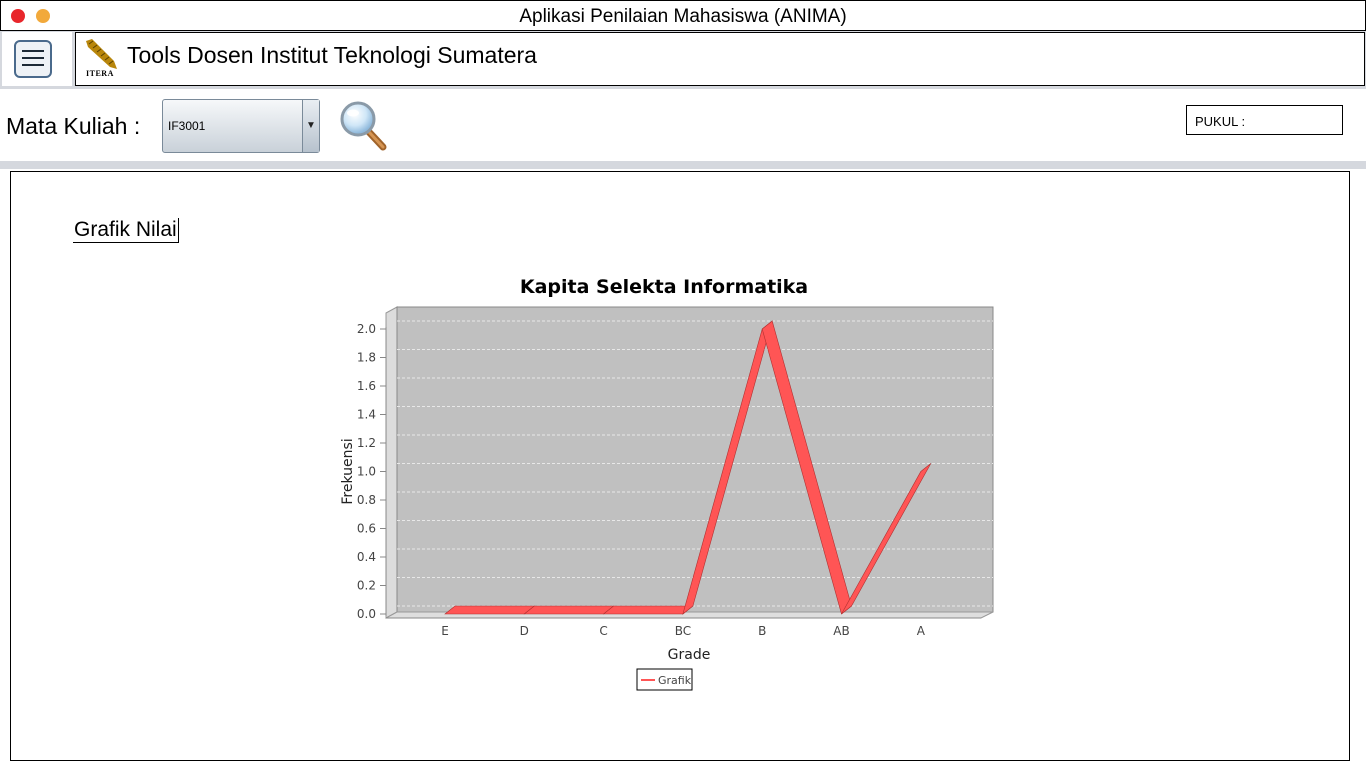 The width and height of the screenshot is (1366, 768). Describe the element at coordinates (332, 55) in the screenshot. I see `app-title: Tools Dosen Institut Teknologi Sumatera` at that location.